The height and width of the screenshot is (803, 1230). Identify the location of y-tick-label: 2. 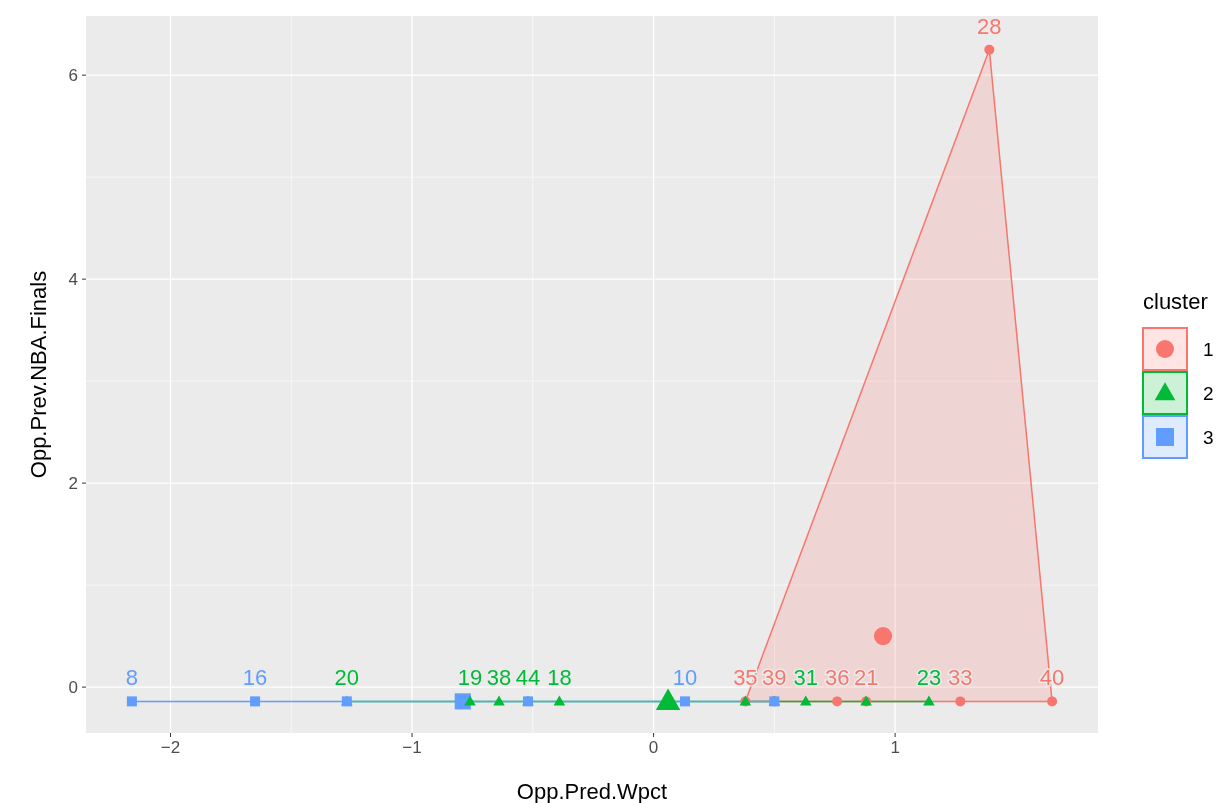
(73, 484).